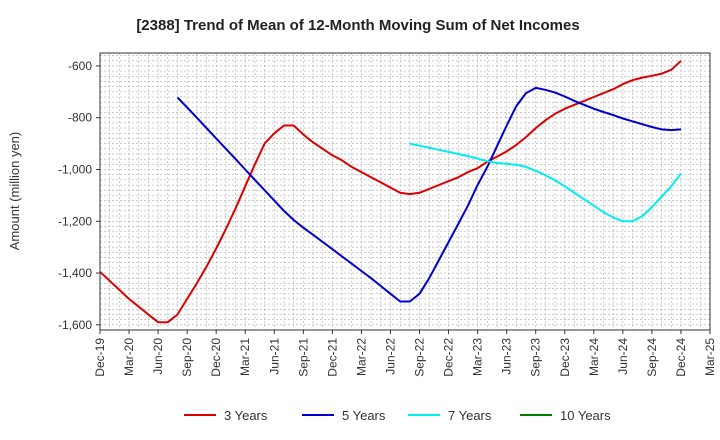 The image size is (720, 440). Describe the element at coordinates (507, 356) in the screenshot. I see `x-tick-label: Jun-23` at that location.